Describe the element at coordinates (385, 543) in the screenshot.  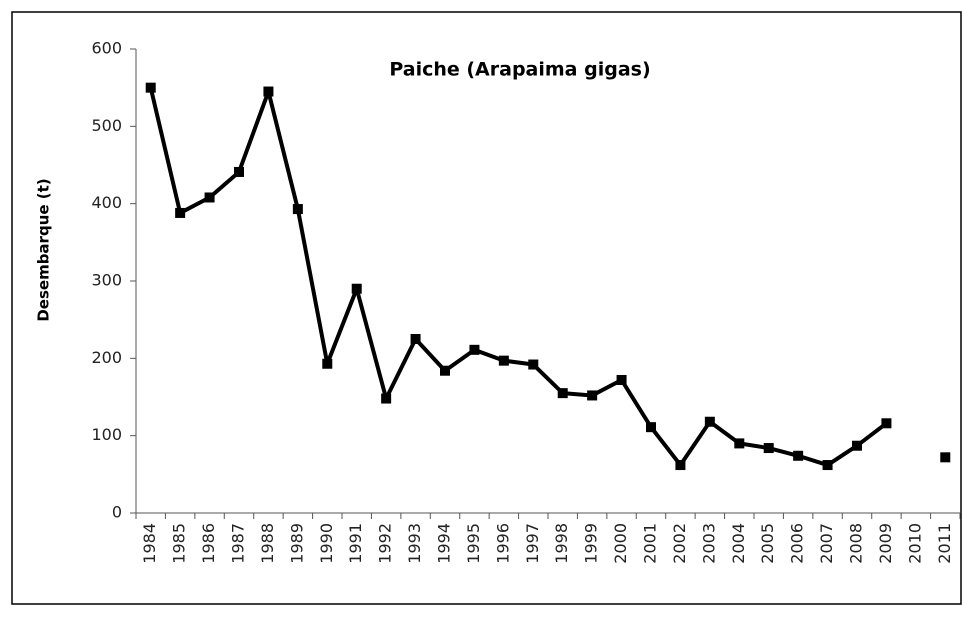
I see `x-tick-label: 1992` at that location.